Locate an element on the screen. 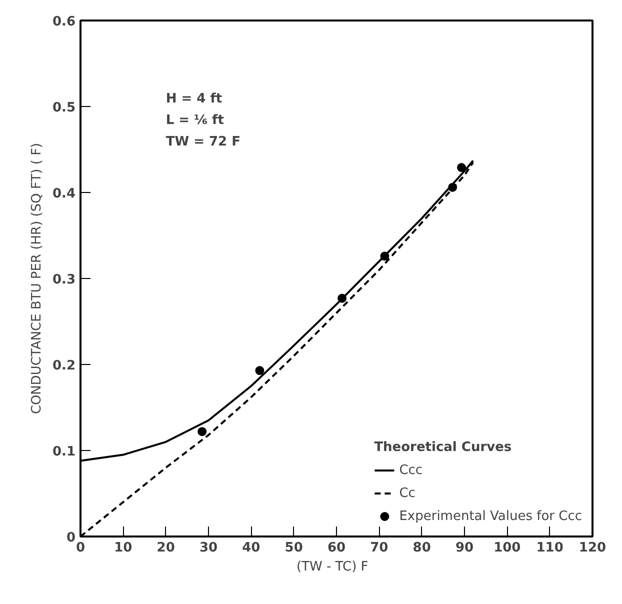  x-axis-title: (TW - TC) F is located at coordinates (332, 567).